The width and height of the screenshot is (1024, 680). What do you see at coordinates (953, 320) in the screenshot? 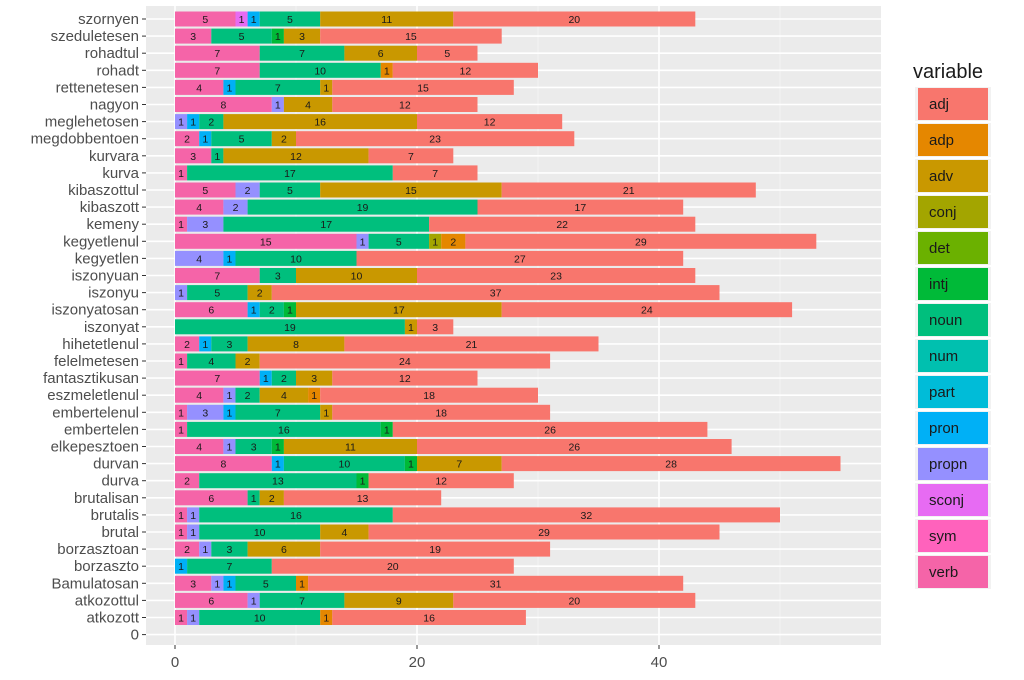
I see `legend-swatch-noun` at bounding box center [953, 320].